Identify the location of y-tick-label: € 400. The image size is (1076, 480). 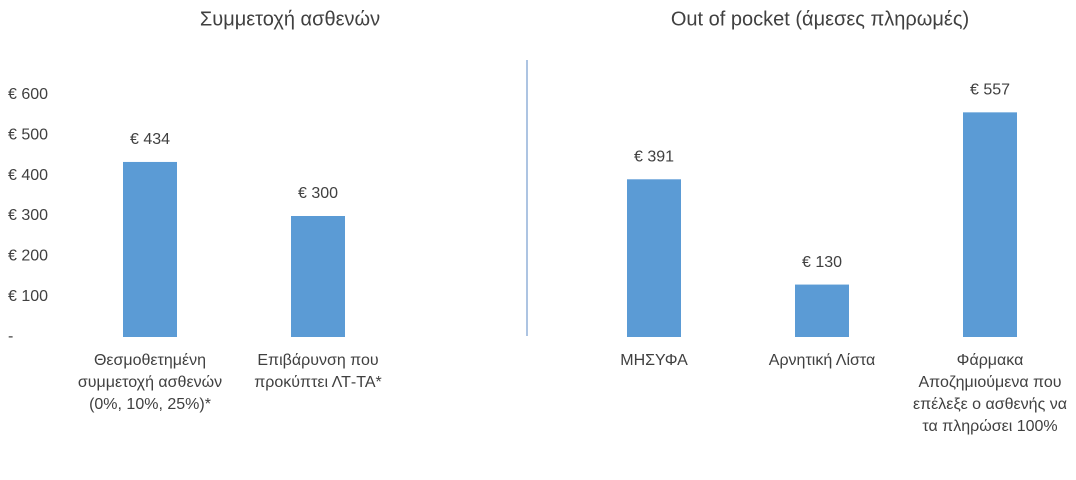
(28, 175).